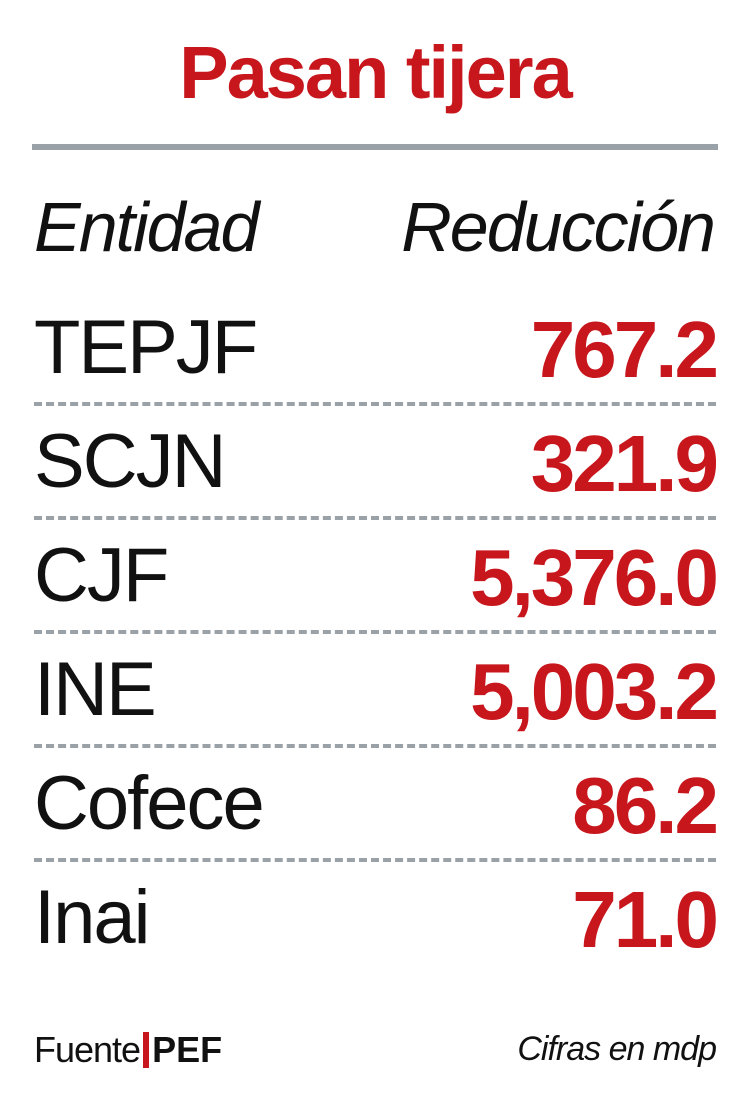 The image size is (750, 1120). I want to click on reduction-value: 321.9, so click(624, 463).